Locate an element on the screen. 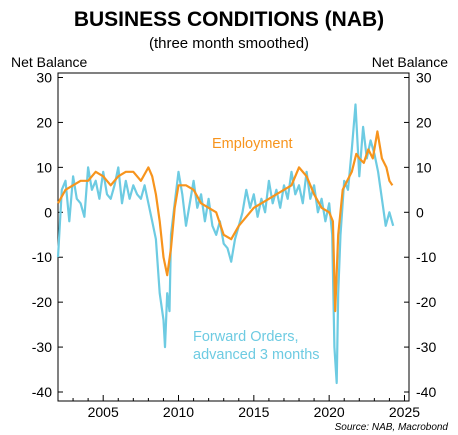 This screenshot has height=435, width=458. y-tick-label-left: -40 is located at coordinates (42, 392).